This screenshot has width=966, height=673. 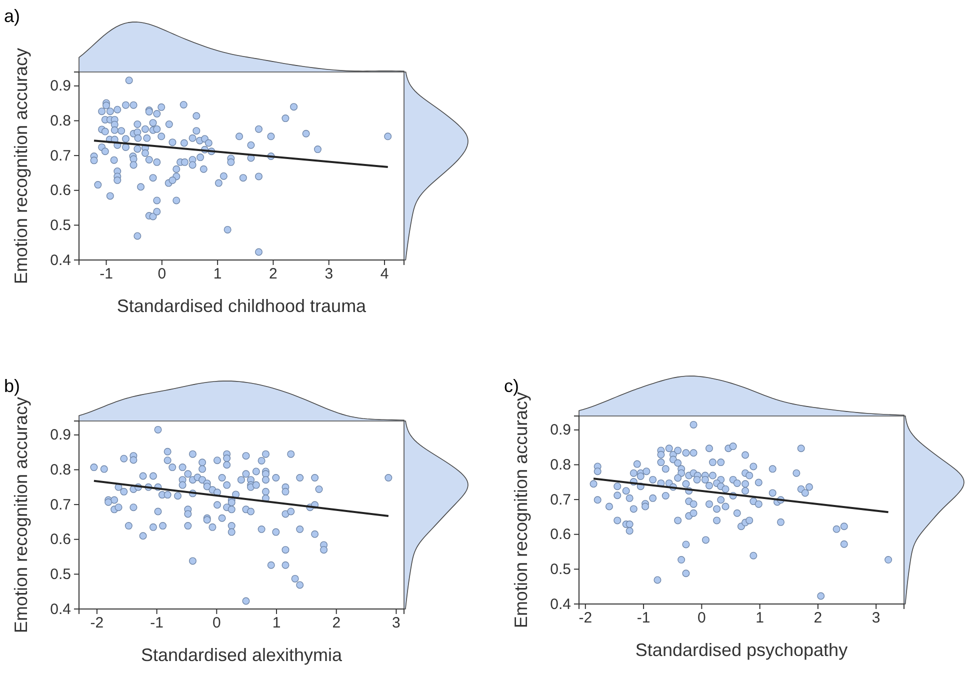 What do you see at coordinates (12, 16) in the screenshot?
I see `chart-title: a)` at bounding box center [12, 16].